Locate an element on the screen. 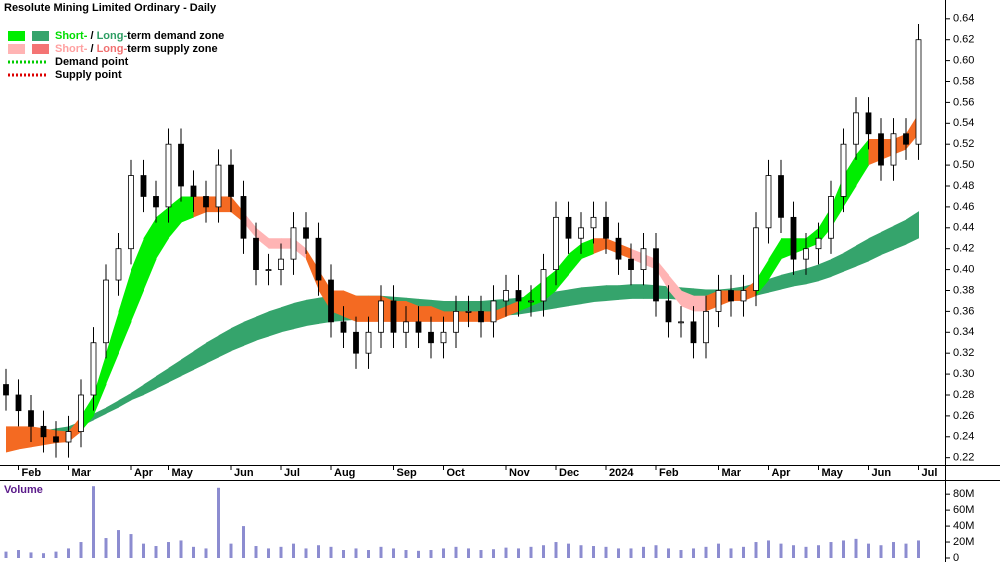 This screenshot has height=562, width=1000. x-tick-label: Feb is located at coordinates (32, 473).